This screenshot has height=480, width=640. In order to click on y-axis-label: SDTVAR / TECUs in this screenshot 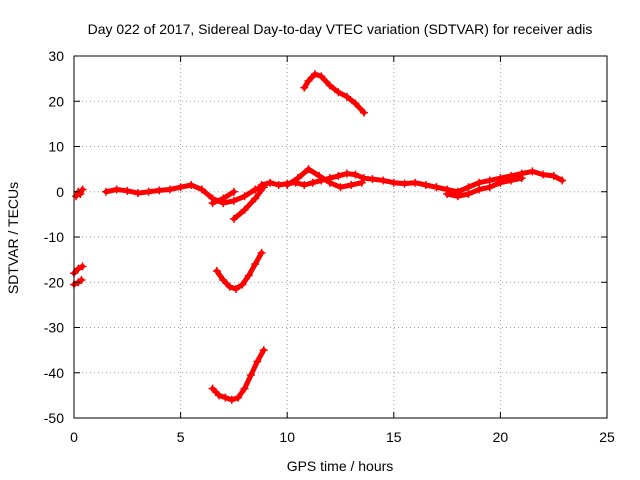, I will do `click(13, 238)`.